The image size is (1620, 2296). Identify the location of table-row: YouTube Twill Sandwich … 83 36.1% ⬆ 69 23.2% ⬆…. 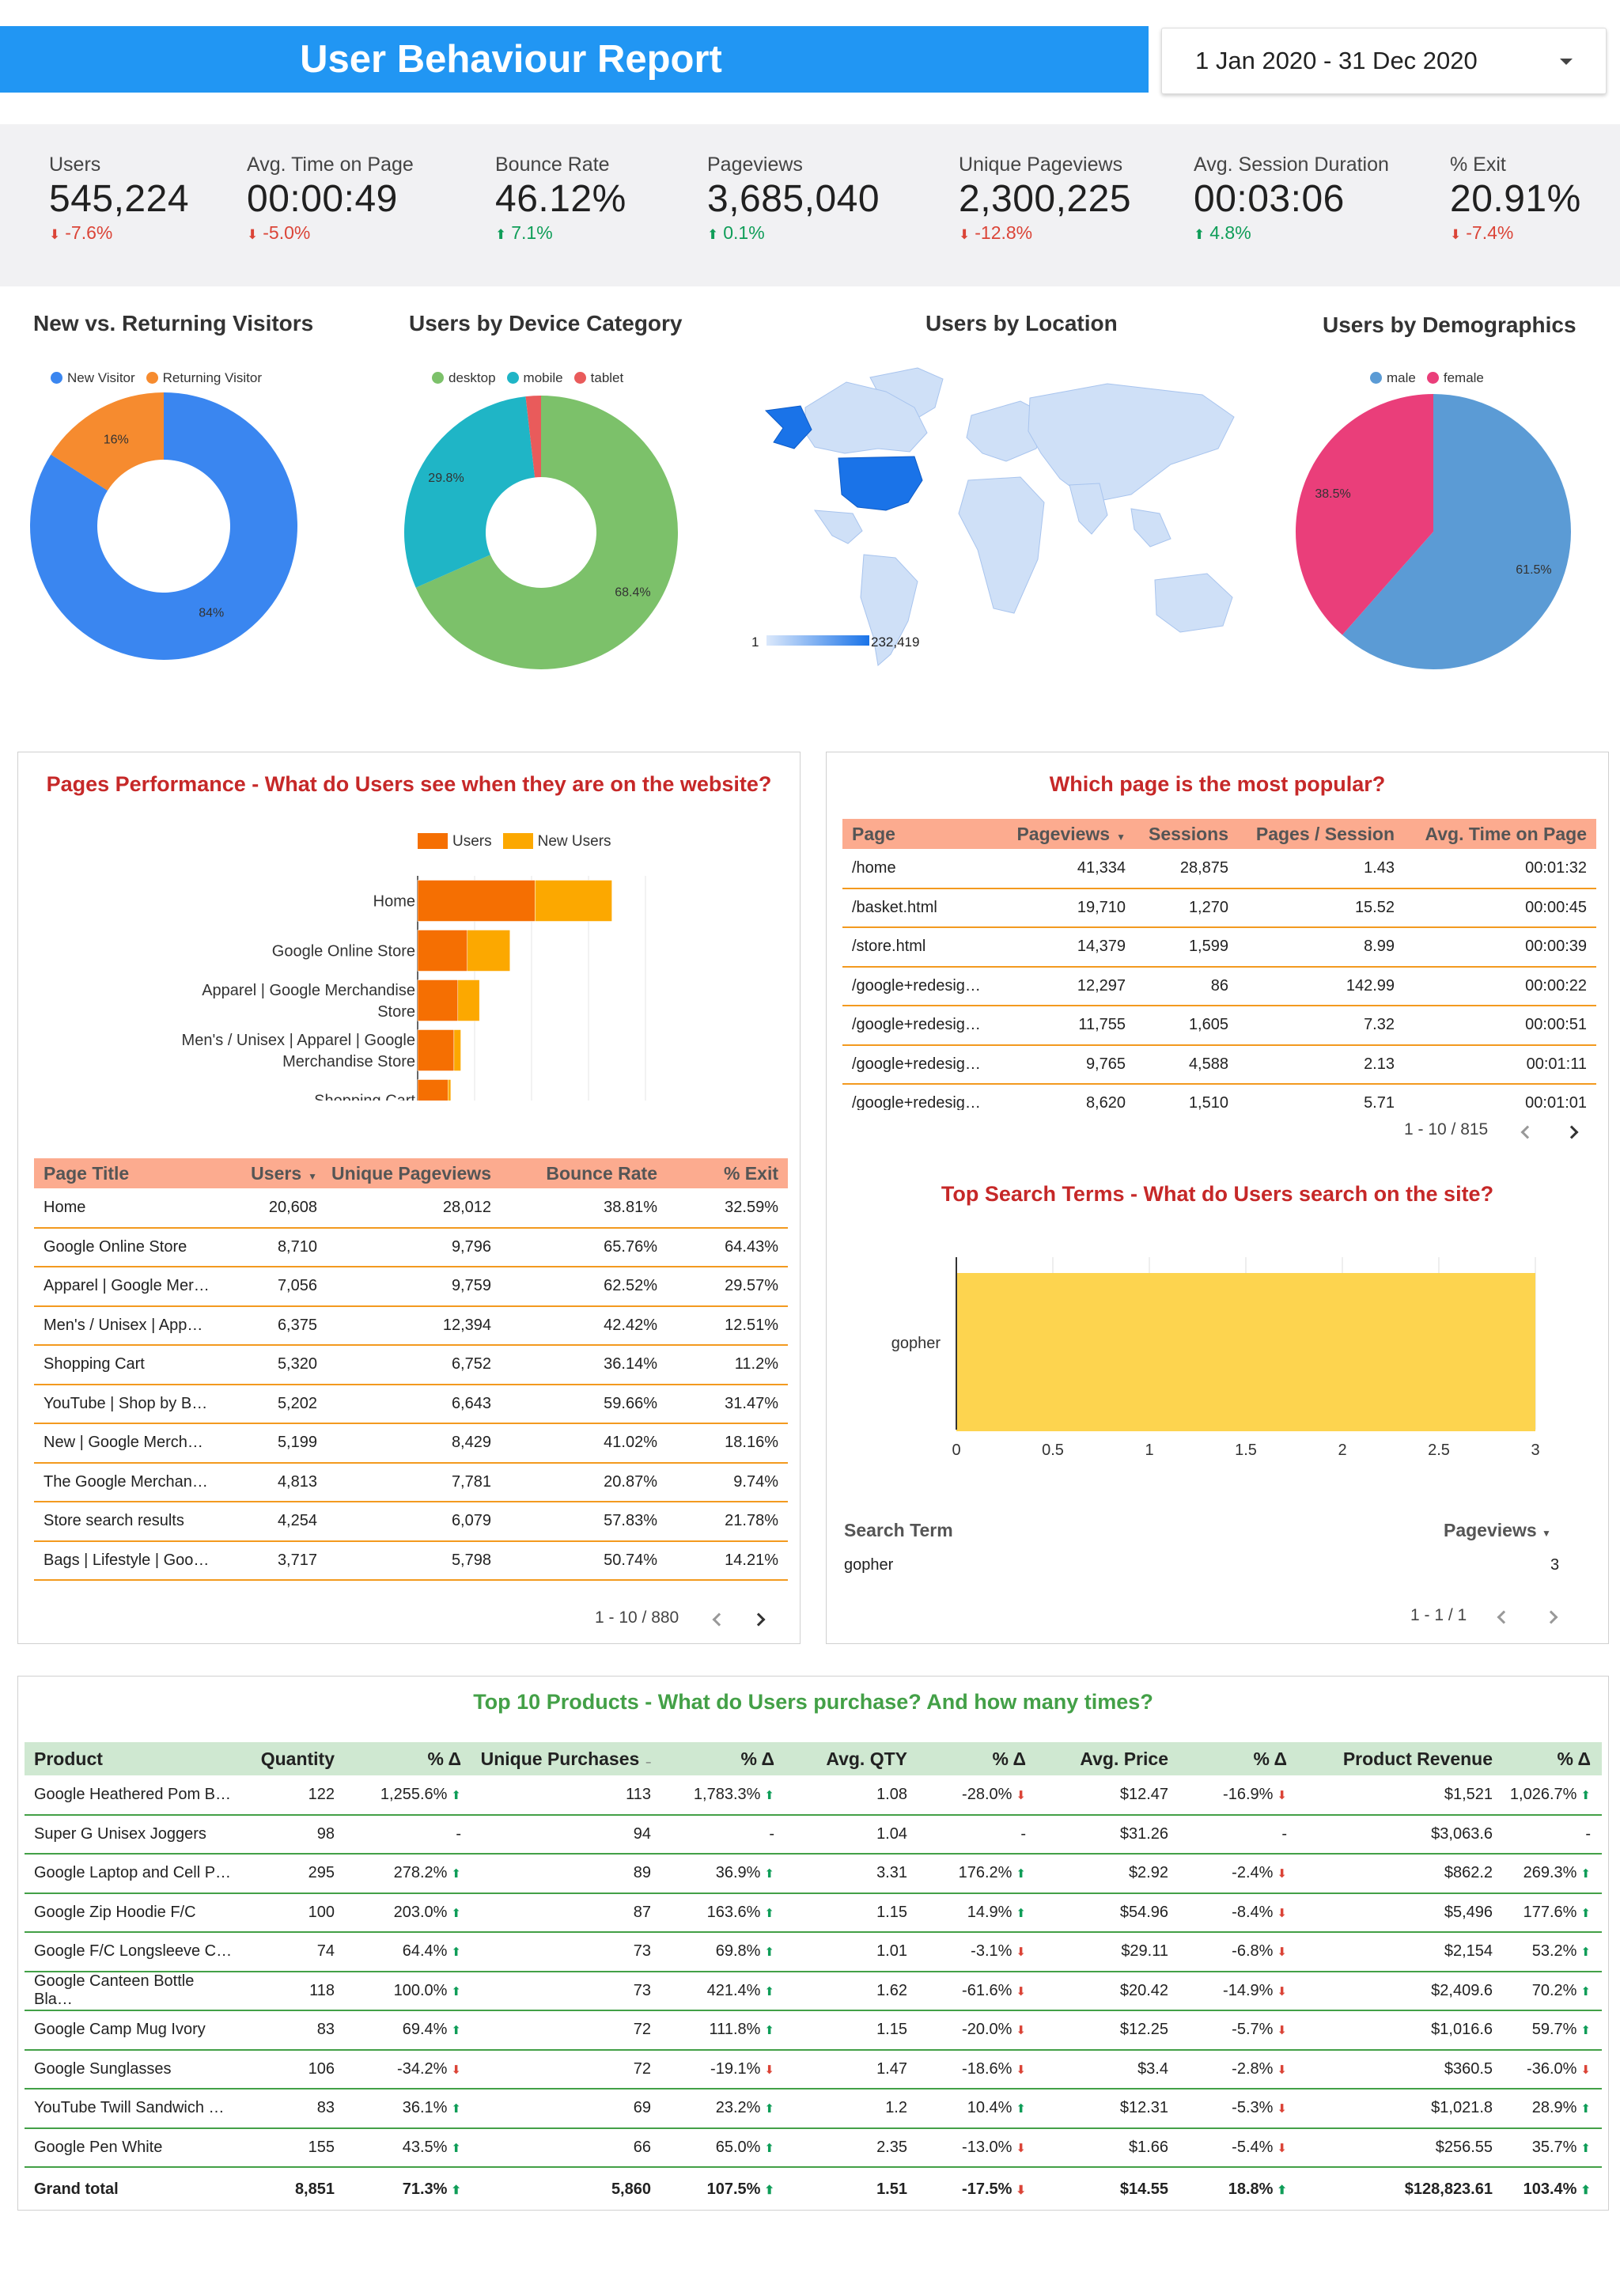
(813, 2109).